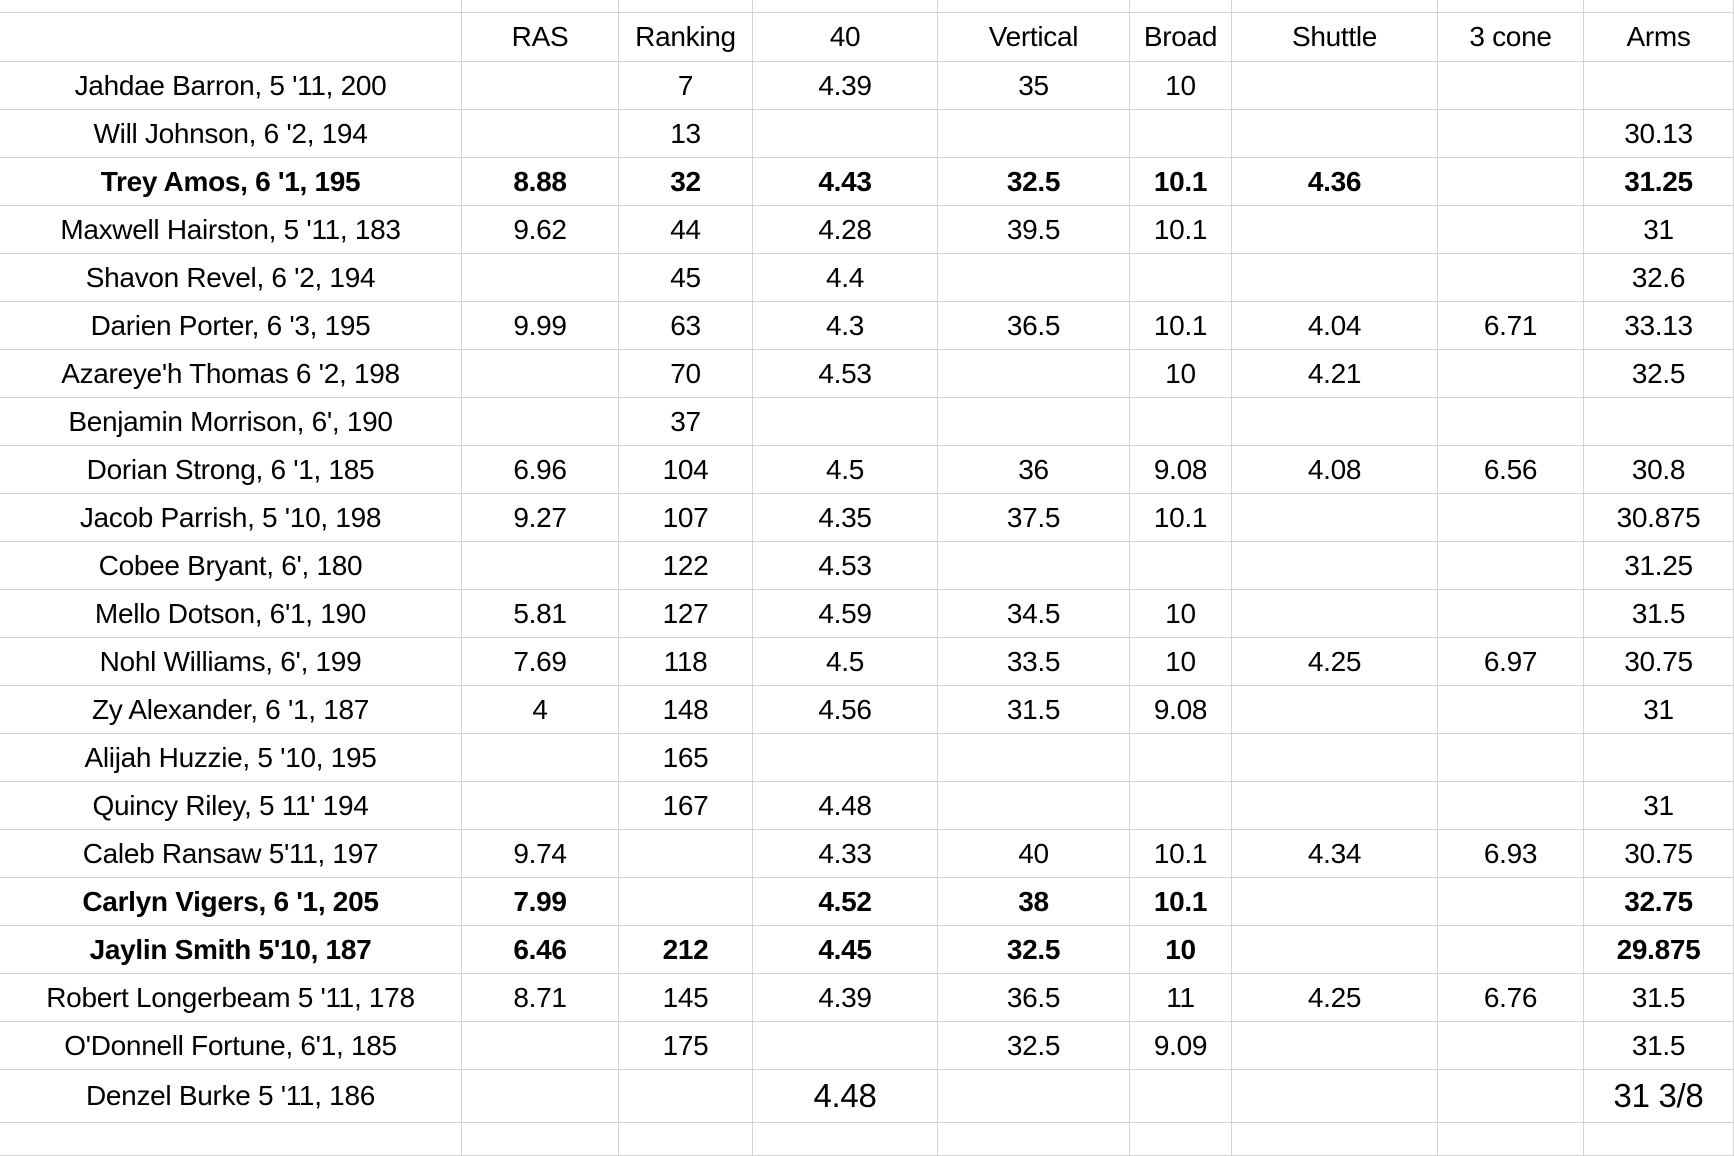 The width and height of the screenshot is (1734, 1156). Describe the element at coordinates (231, 902) in the screenshot. I see `cell: Carlyn Vigers, 6 '1, 205` at that location.